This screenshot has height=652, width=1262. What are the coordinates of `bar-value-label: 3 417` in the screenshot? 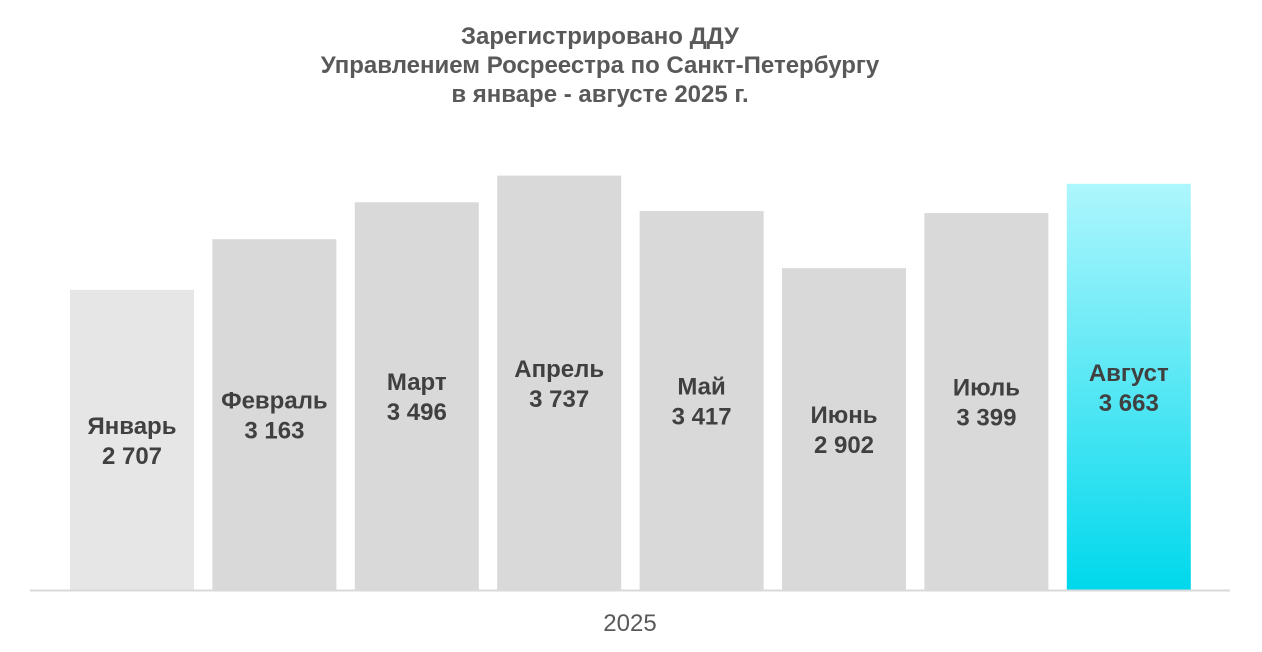 It's located at (702, 417).